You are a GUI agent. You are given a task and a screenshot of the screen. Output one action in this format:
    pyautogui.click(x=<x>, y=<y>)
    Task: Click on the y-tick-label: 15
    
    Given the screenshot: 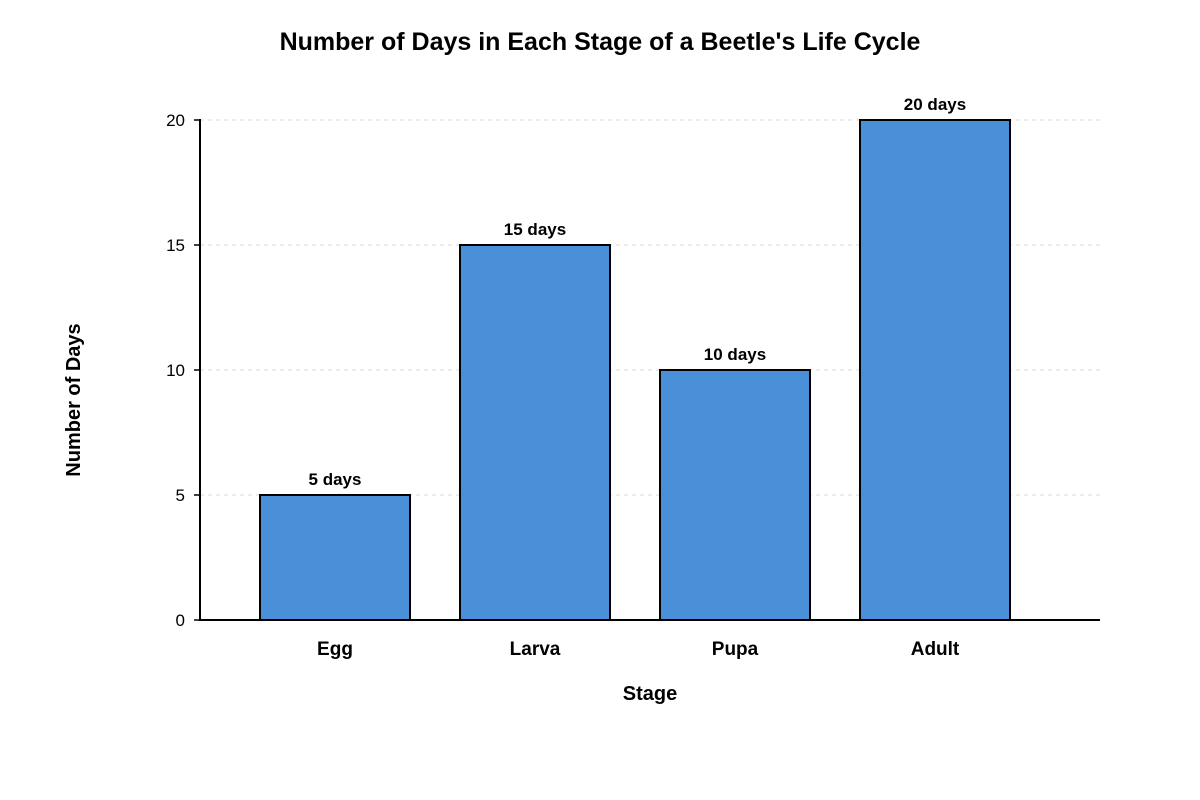 What is the action you would take?
    pyautogui.click(x=175, y=245)
    